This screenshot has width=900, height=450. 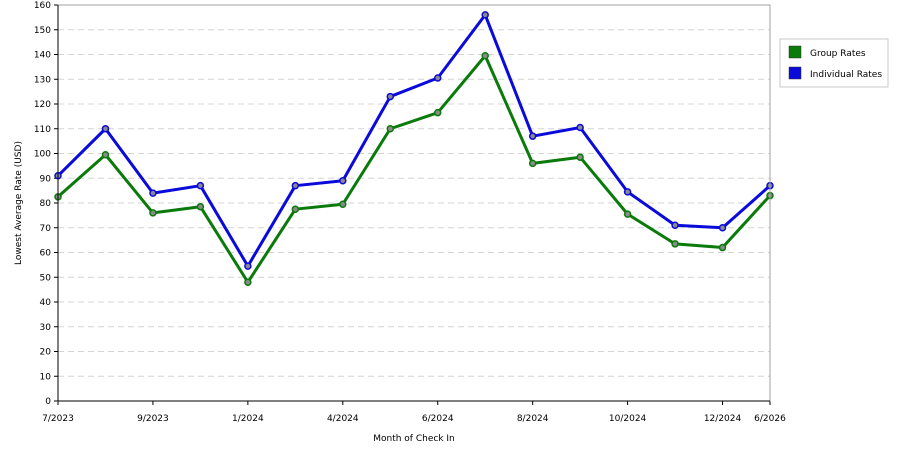 What do you see at coordinates (58, 419) in the screenshot?
I see `x-tick-label: 7/2023` at bounding box center [58, 419].